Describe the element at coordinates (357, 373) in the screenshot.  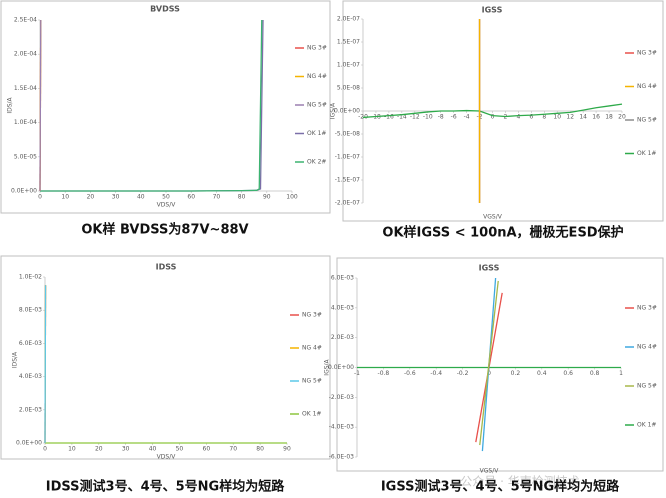
I see `x-tick-label: -1` at that location.